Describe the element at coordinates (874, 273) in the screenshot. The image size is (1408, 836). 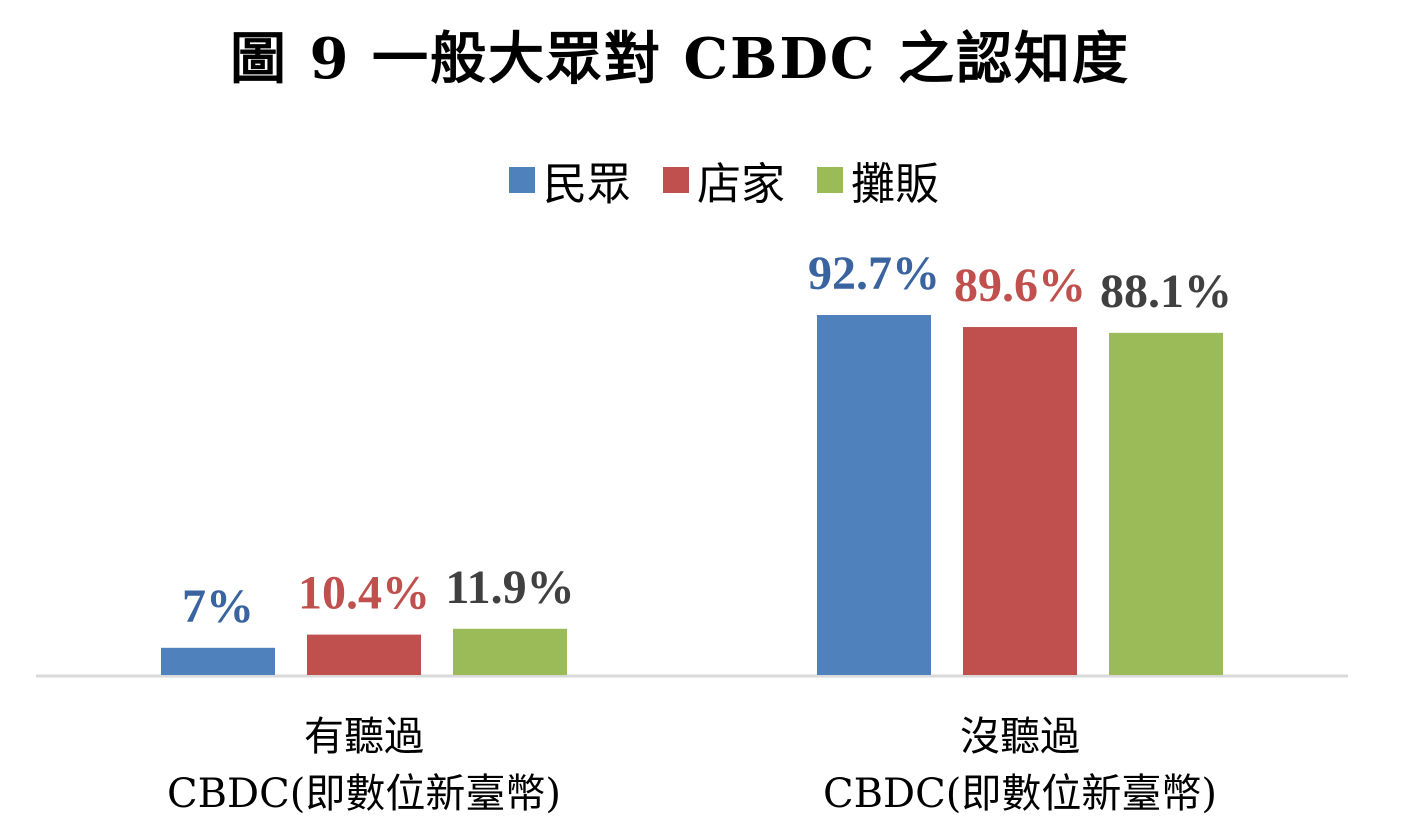
I see `data-label-1-0: 92.7%` at that location.